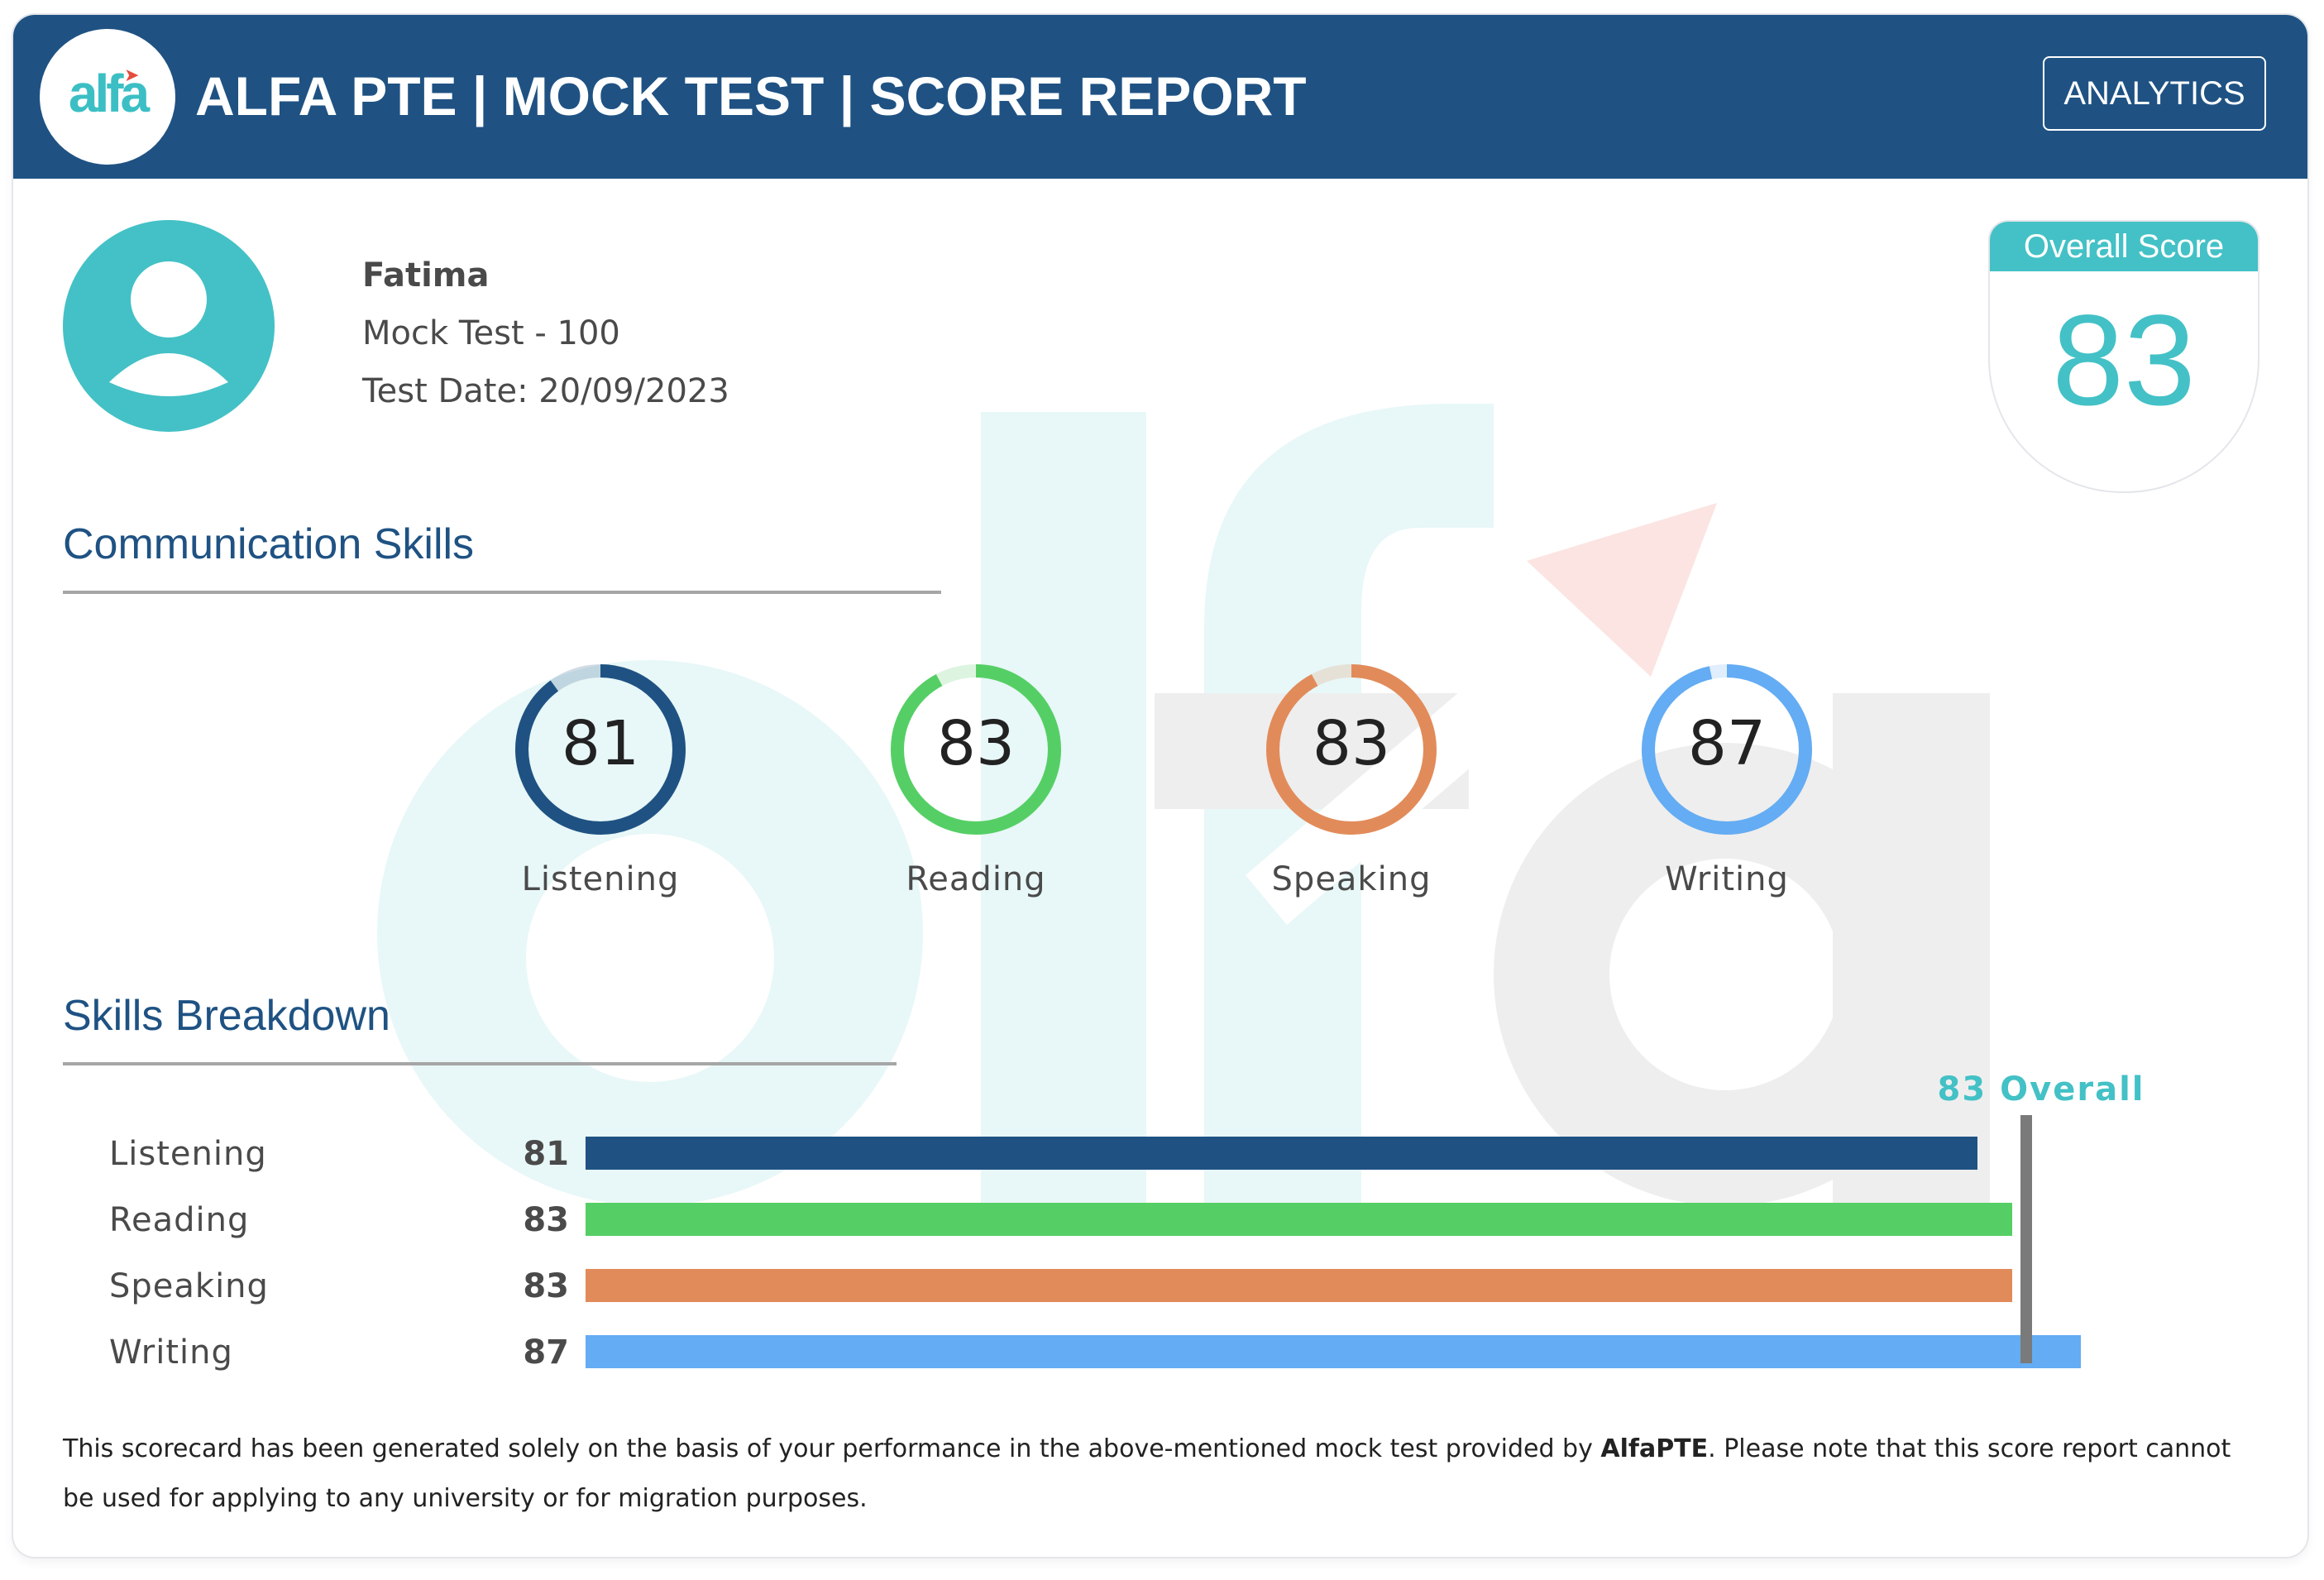  Describe the element at coordinates (227, 1016) in the screenshot. I see `skills-breakdown-title: Skills Breakdown` at that location.